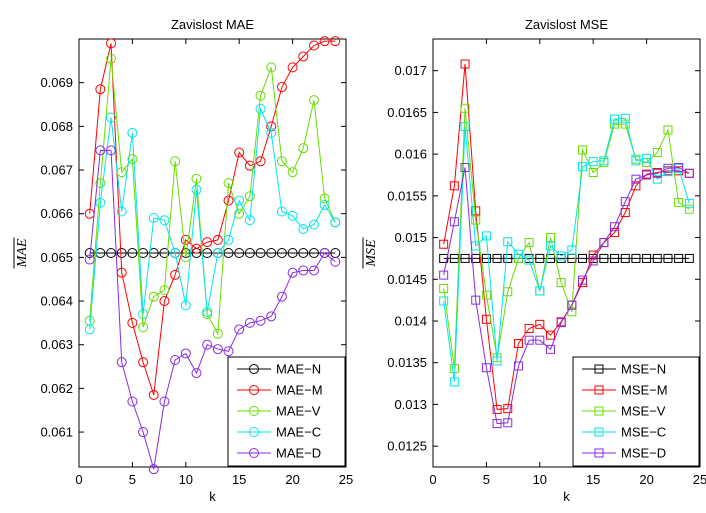  I want to click on y-tick-label: 0.0155, so click(407, 195).